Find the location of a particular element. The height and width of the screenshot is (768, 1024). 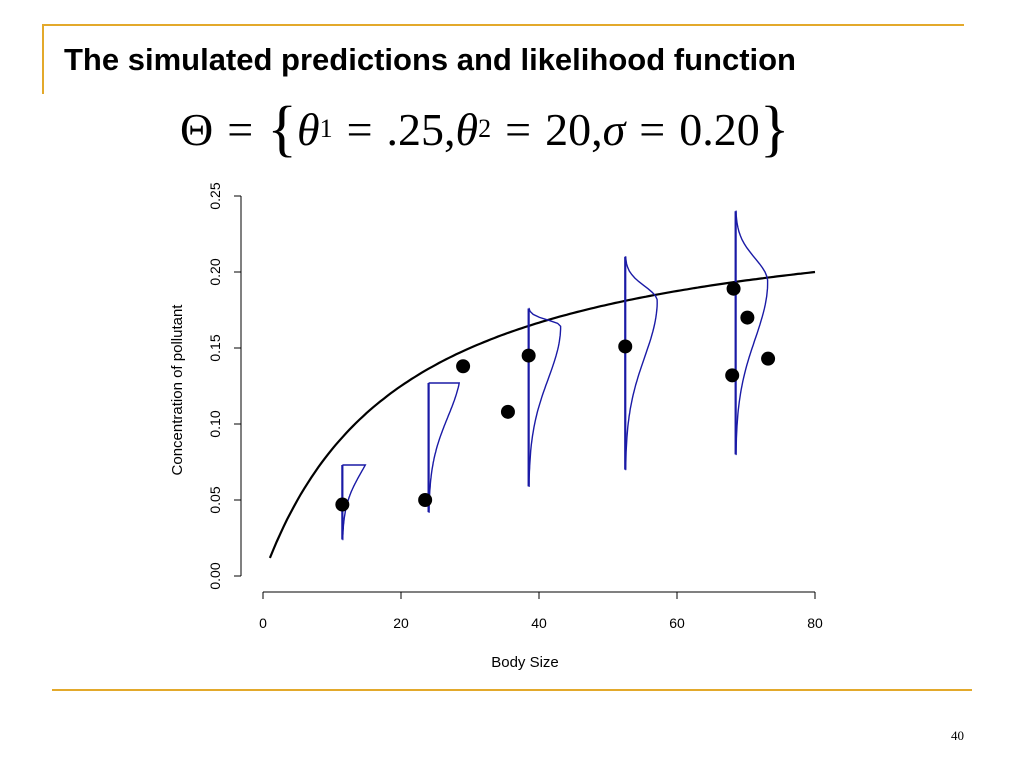

formula-close-brace: } is located at coordinates (774, 129).